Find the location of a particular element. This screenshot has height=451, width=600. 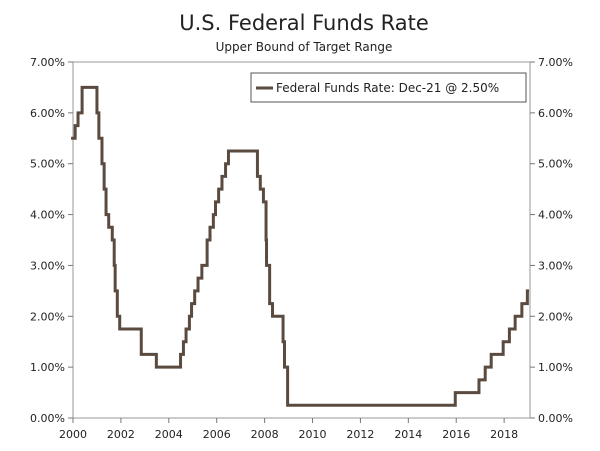

y-axis-left: 0.00% 1.00% 2.00% 3.00% 4.00% 5.00% 6.00% 7.00% is located at coordinates (51, 240).